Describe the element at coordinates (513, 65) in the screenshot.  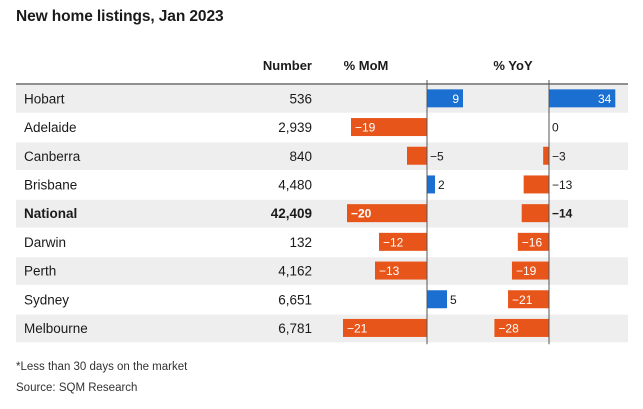
I see `header-yoy: % YoY` at that location.